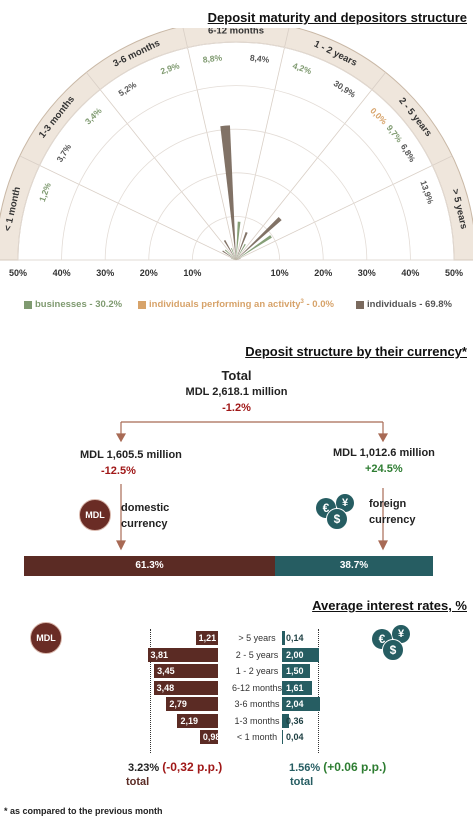 This screenshot has width=473, height=819. Describe the element at coordinates (192, 767) in the screenshot. I see `rates-left-total-change: (-0,32 p.p.)` at that location.